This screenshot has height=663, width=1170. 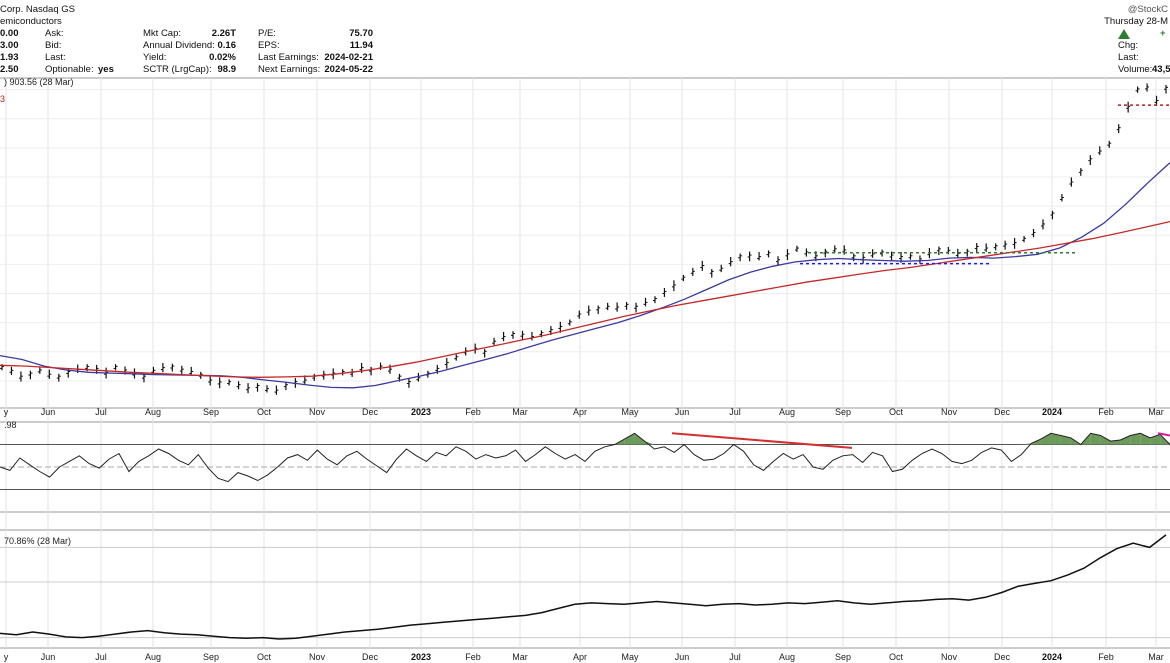 I want to click on col2-label: Annual Dividend:, so click(x=179, y=45).